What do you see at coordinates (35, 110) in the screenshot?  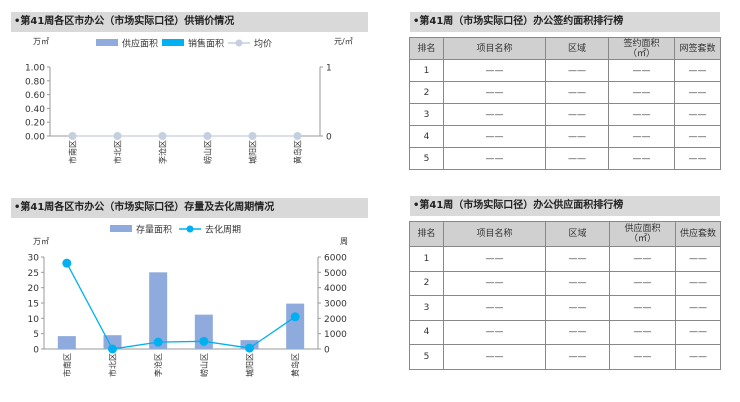 I see `left-tick-label: 0.40` at bounding box center [35, 110].